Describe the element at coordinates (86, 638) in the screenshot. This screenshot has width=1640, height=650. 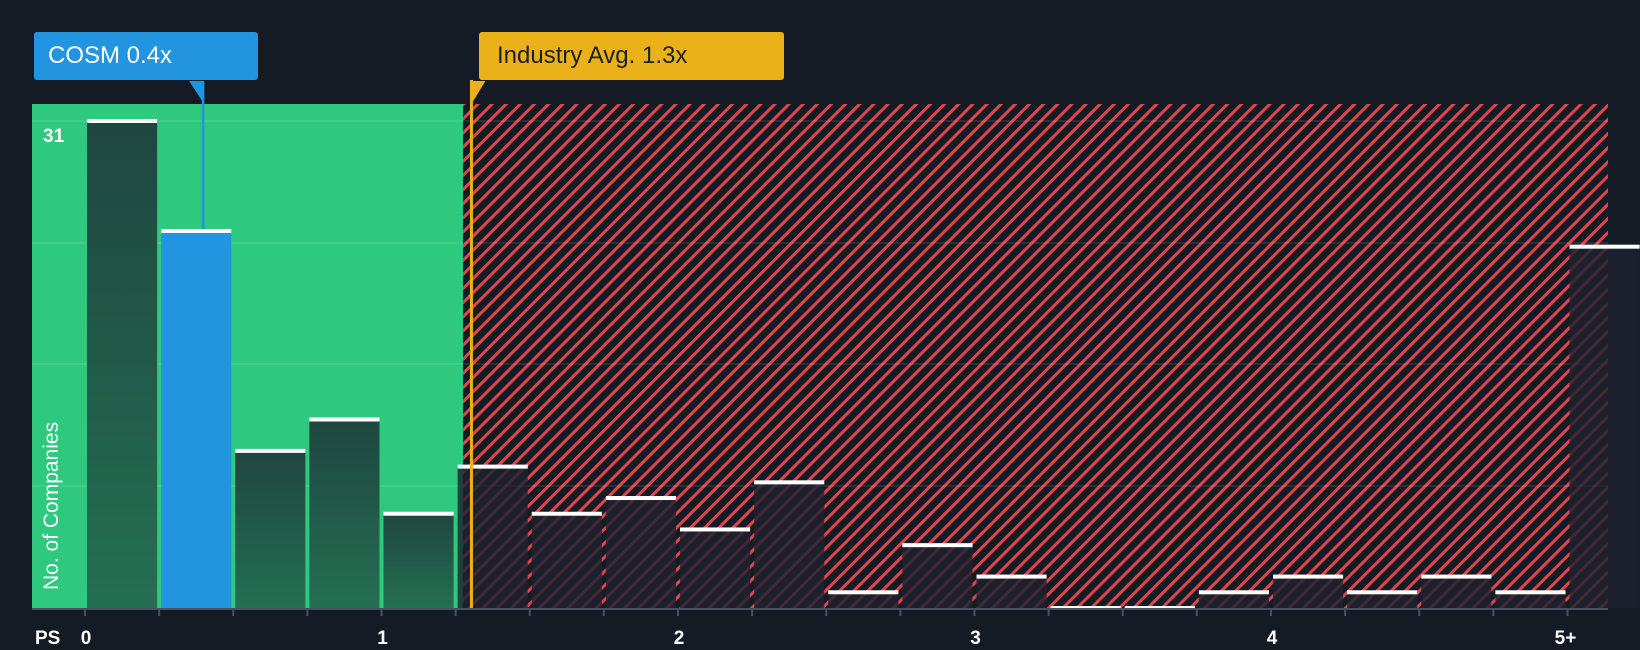
I see `x-tick-label: 0` at that location.